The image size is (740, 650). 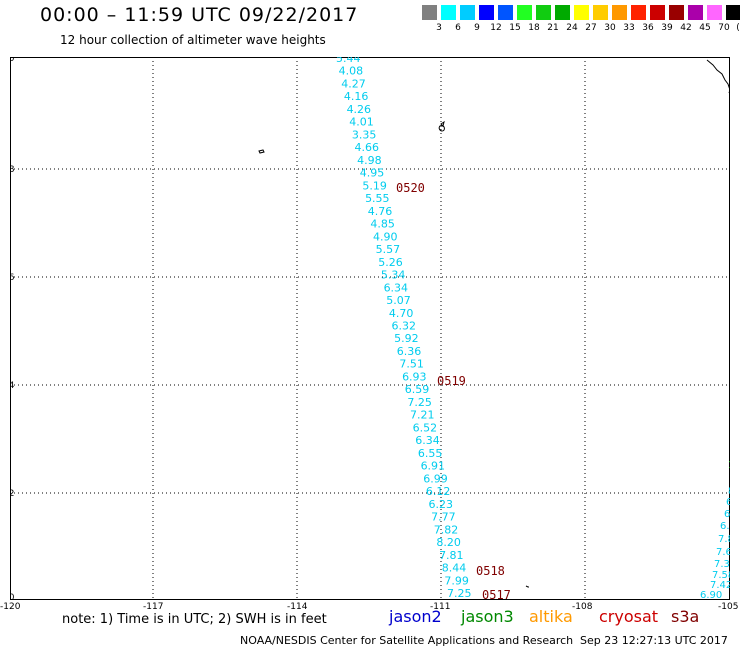 What do you see at coordinates (582, 607) in the screenshot?
I see `longitude-label: -108` at bounding box center [582, 607].